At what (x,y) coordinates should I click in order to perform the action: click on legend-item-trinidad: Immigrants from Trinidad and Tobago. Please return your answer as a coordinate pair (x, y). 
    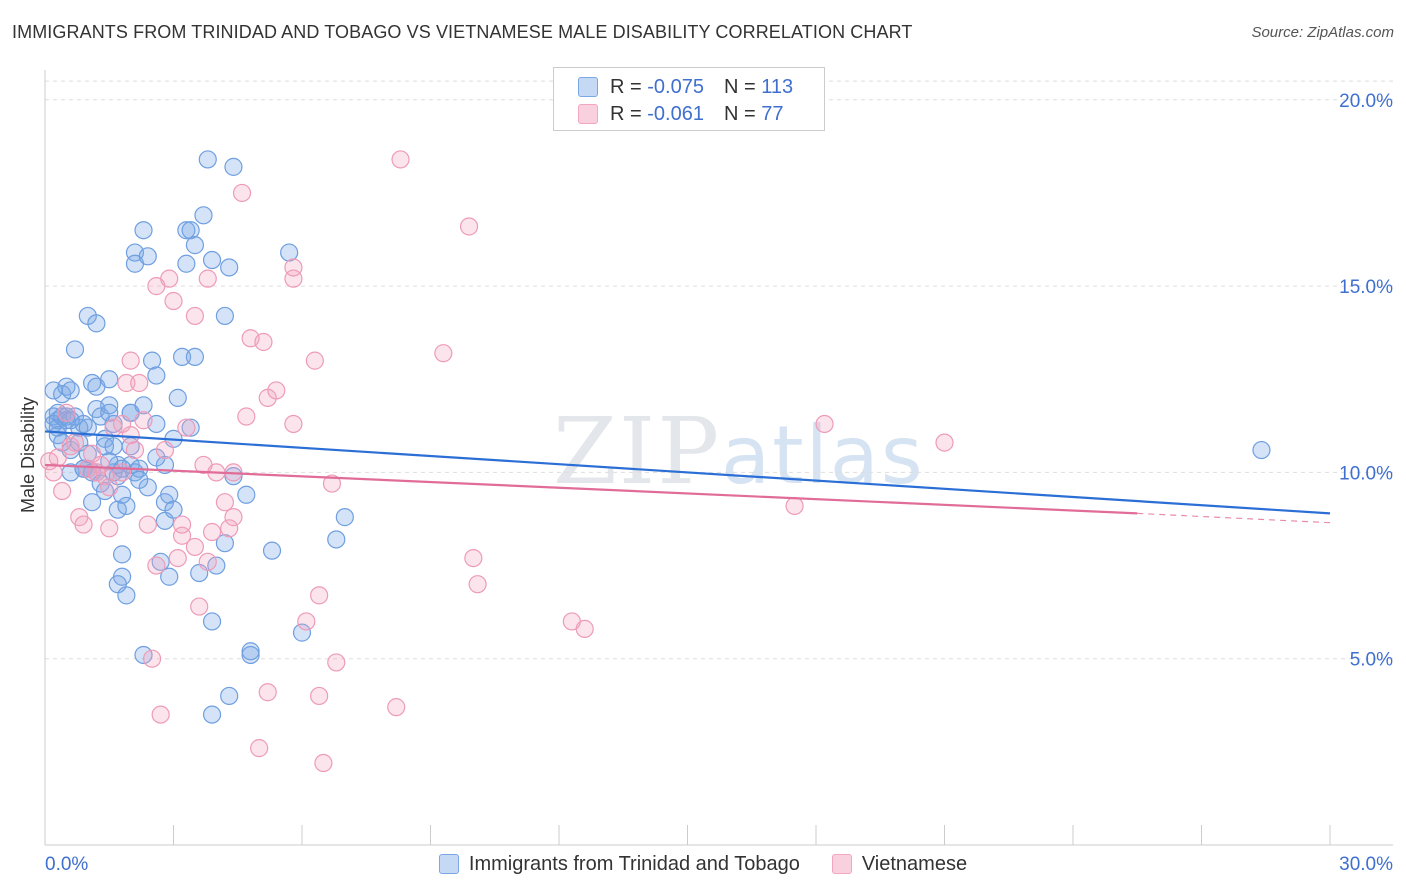
    Looking at the image, I should click on (619, 864).